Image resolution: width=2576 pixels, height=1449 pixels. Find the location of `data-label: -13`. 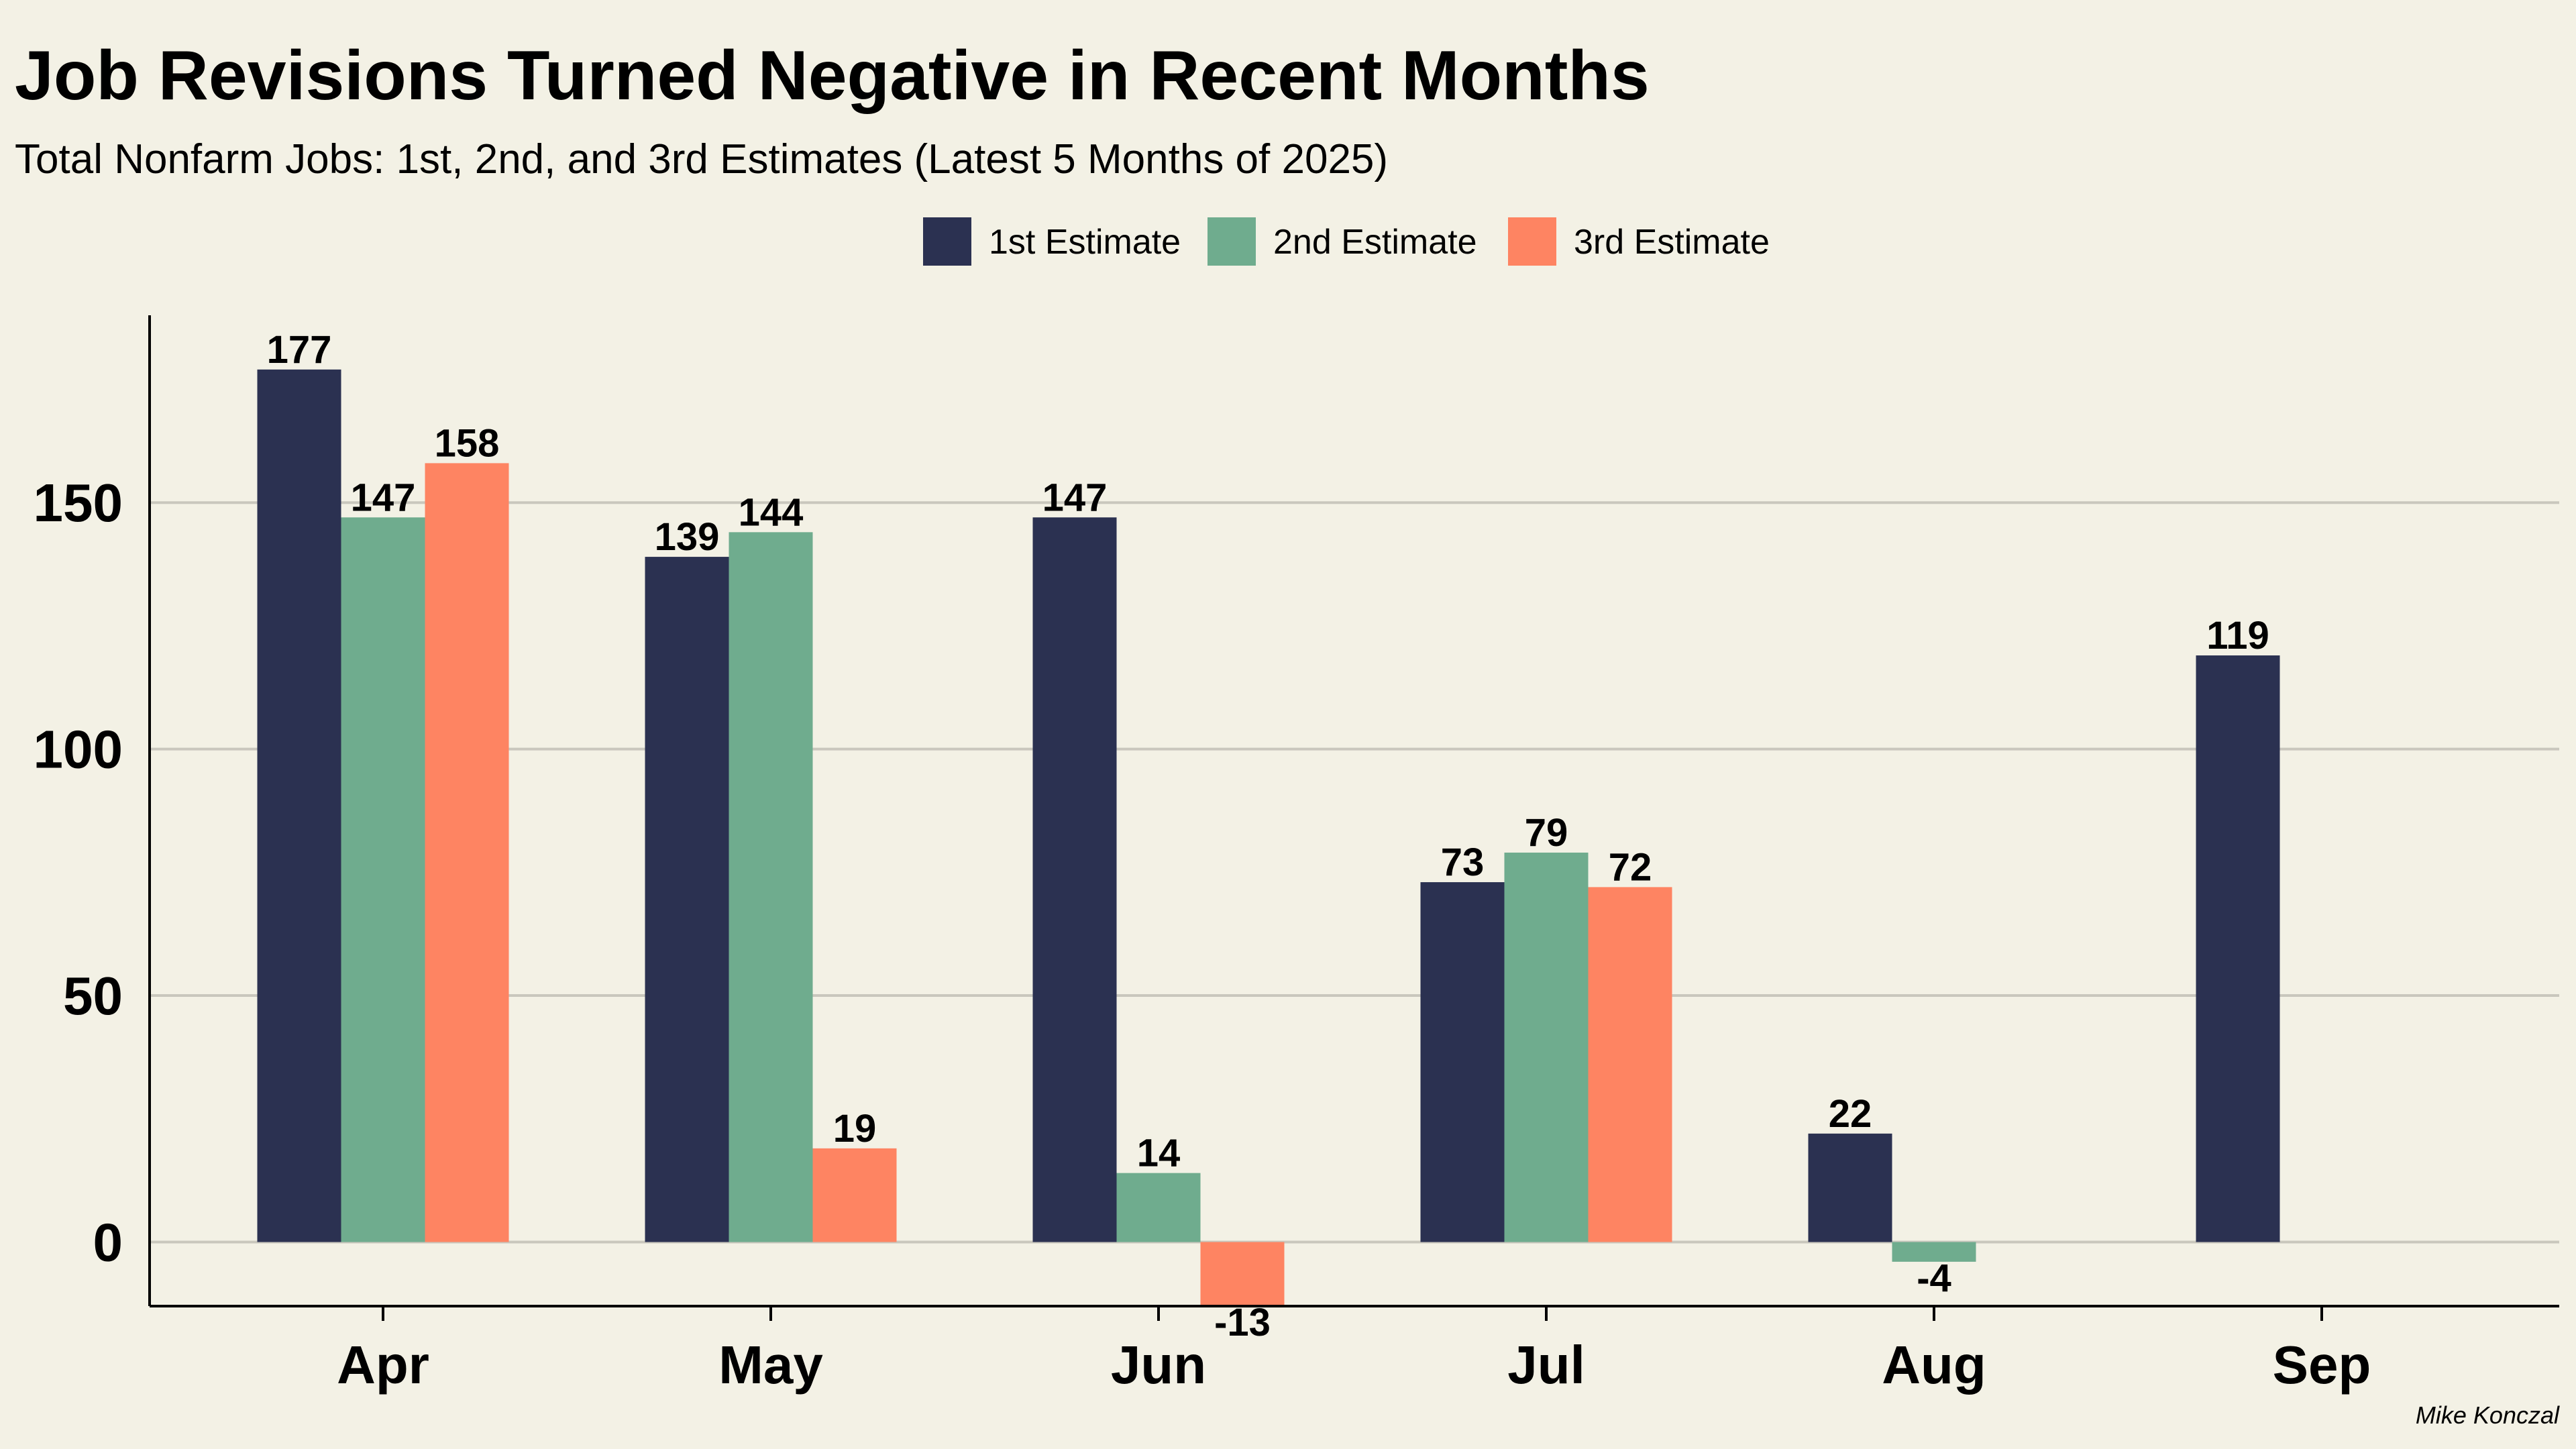

data-label: -13 is located at coordinates (1242, 1322).